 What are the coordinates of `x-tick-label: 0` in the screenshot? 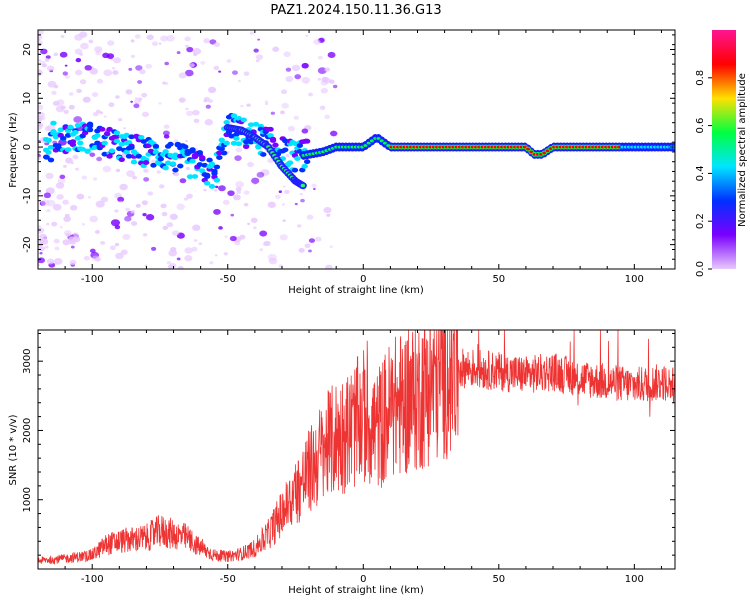 It's located at (363, 579).